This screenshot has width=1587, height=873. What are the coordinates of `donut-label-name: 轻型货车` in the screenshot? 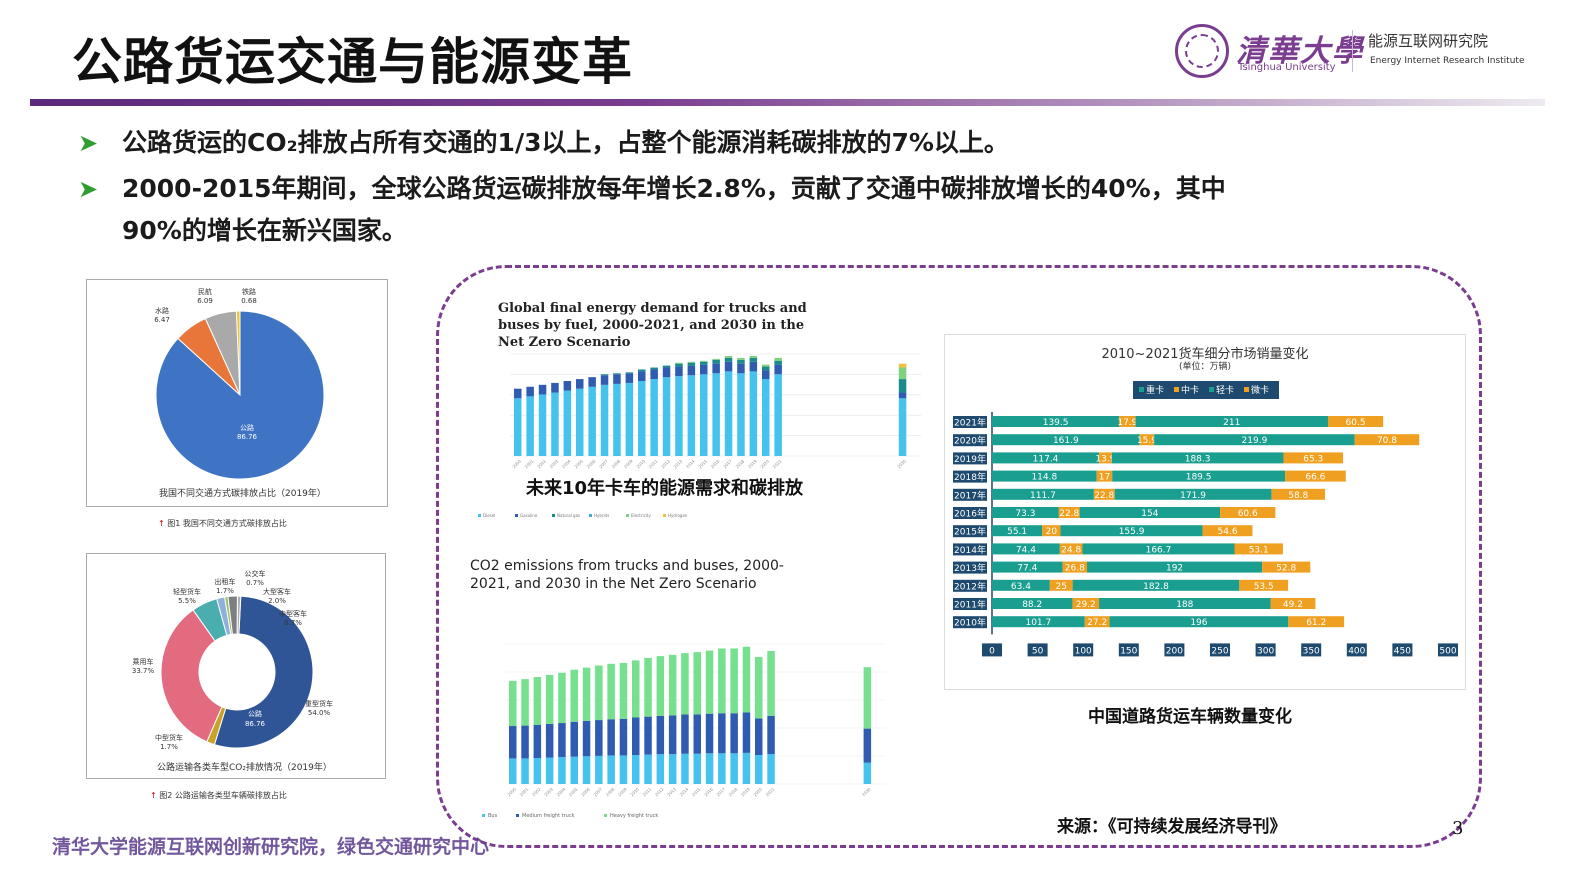 It's located at (187, 591).